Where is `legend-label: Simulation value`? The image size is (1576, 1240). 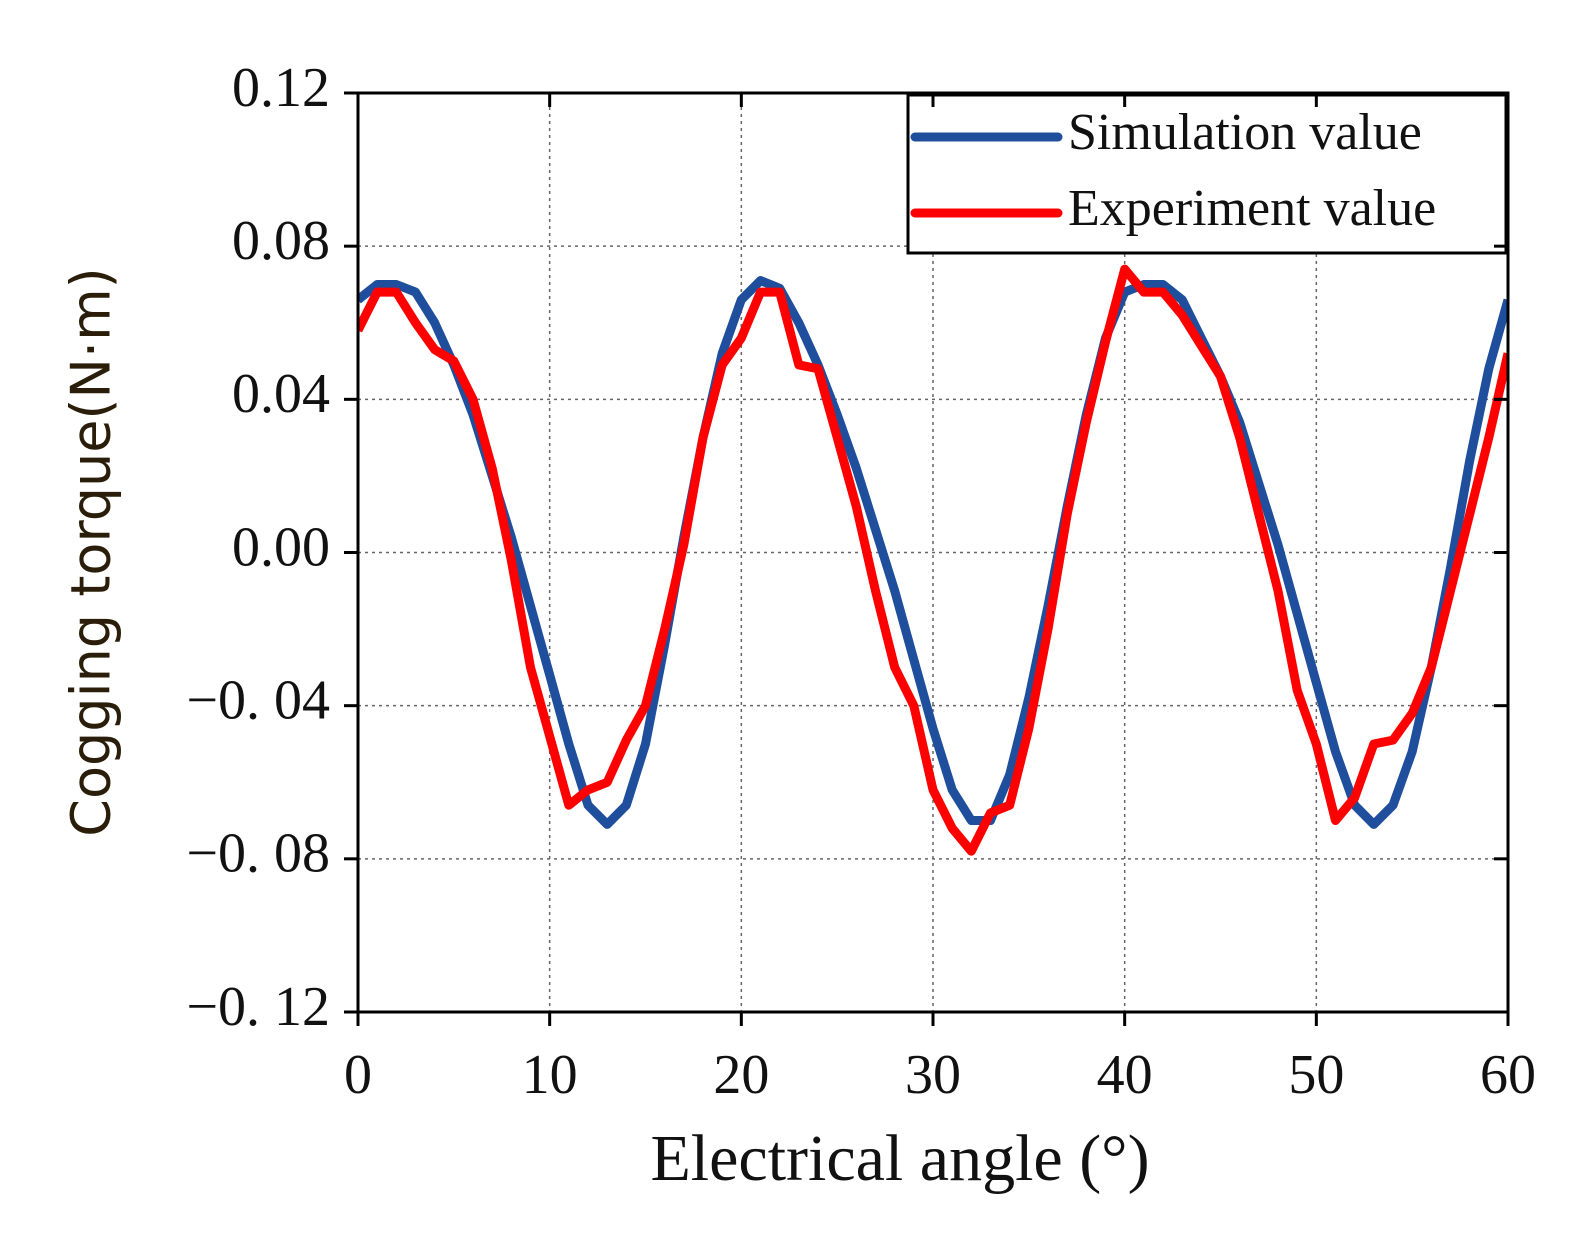
legend-label: Simulation value is located at coordinates (1245, 132).